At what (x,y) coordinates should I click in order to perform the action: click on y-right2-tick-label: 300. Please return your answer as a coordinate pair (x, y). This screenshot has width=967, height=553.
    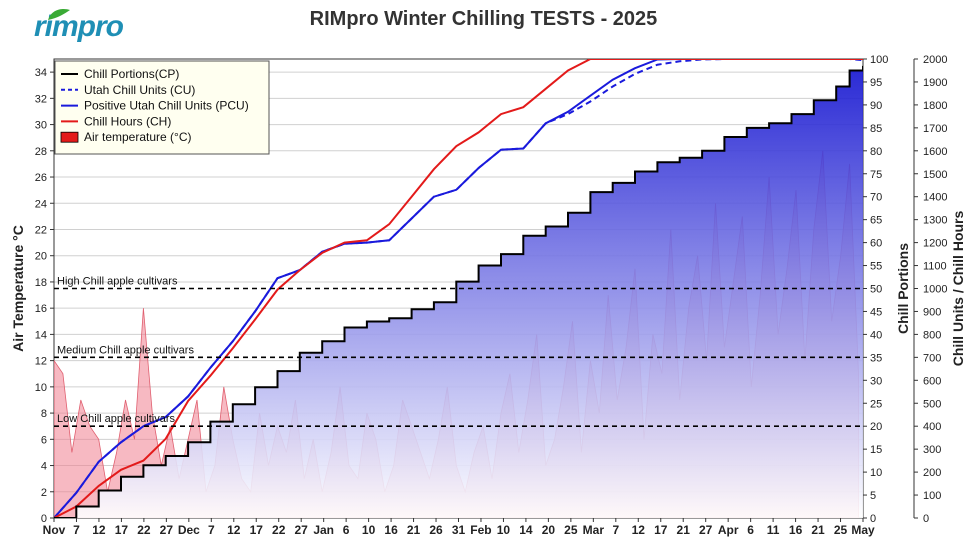
    Looking at the image, I should click on (932, 450).